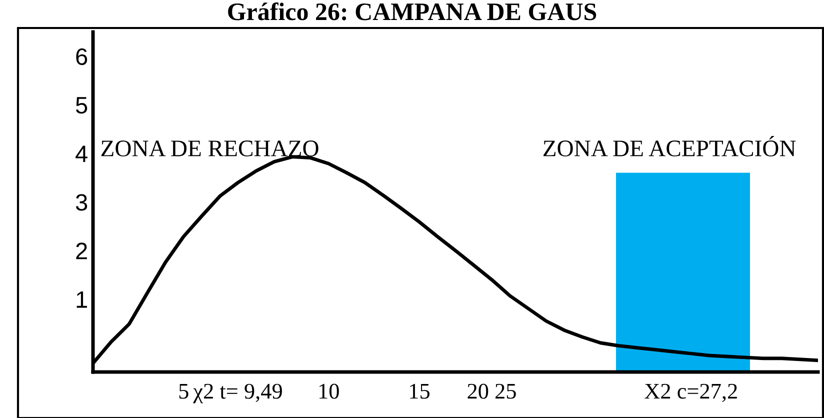 This screenshot has height=418, width=824. What do you see at coordinates (81, 299) in the screenshot?
I see `y-tick-label: 1` at bounding box center [81, 299].